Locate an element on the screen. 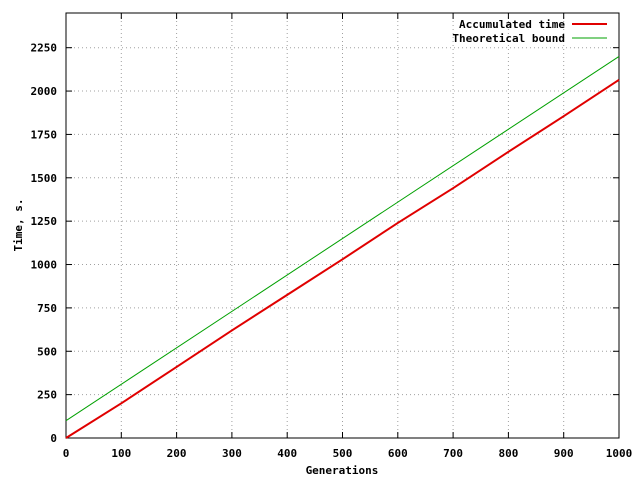  y-tick-label: 500 is located at coordinates (47, 351).